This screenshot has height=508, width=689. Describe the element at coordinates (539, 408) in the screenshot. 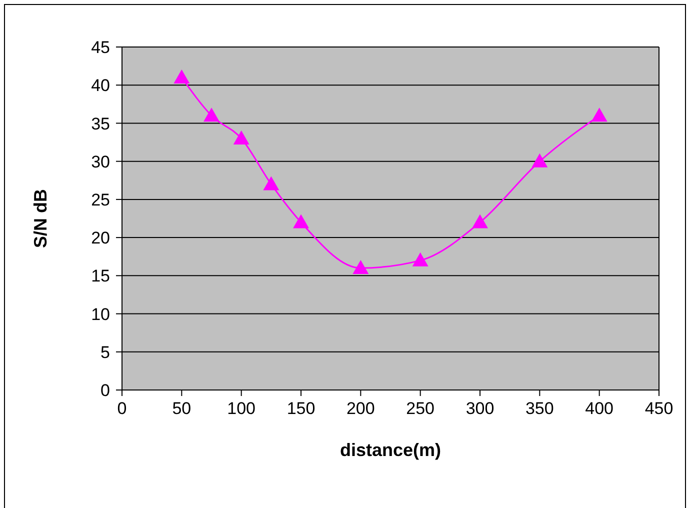

I see `x-tick-label: 350` at that location.